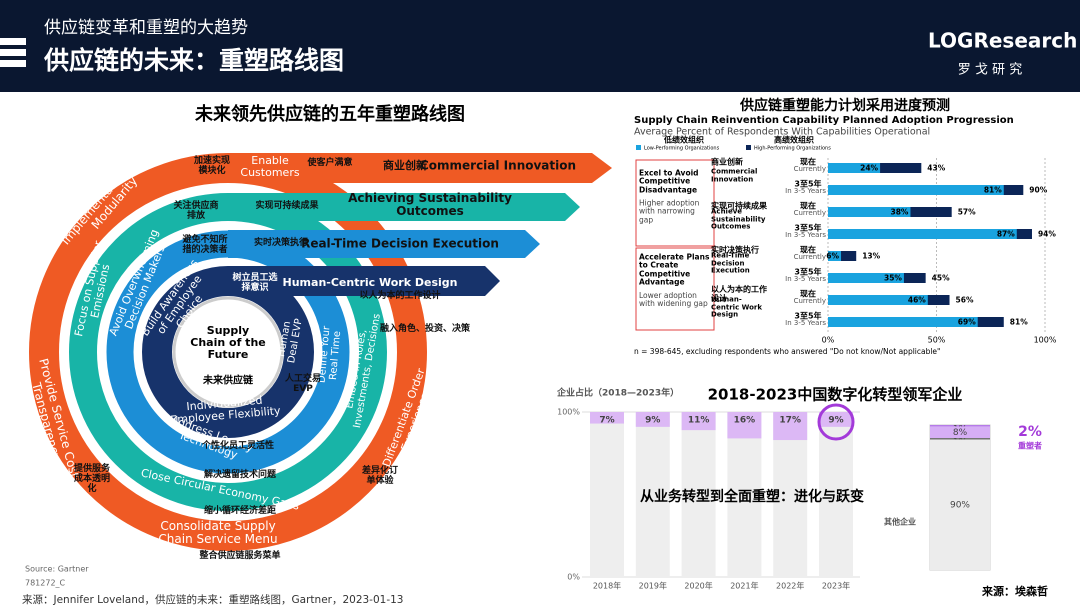 The width and height of the screenshot is (1080, 607). I want to click on section-box, so click(675, 289).